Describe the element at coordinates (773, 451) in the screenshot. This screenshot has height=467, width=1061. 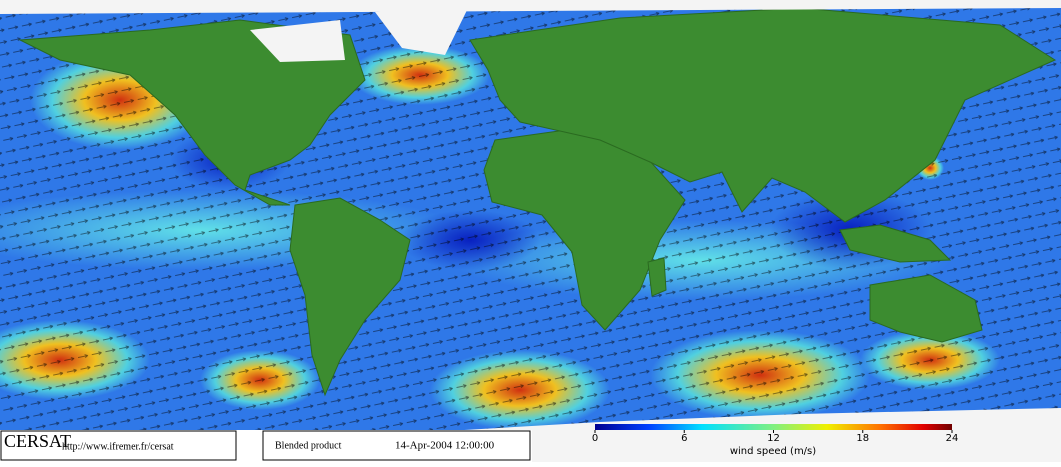
I see `colorbar-label: wind speed (m/s)` at that location.